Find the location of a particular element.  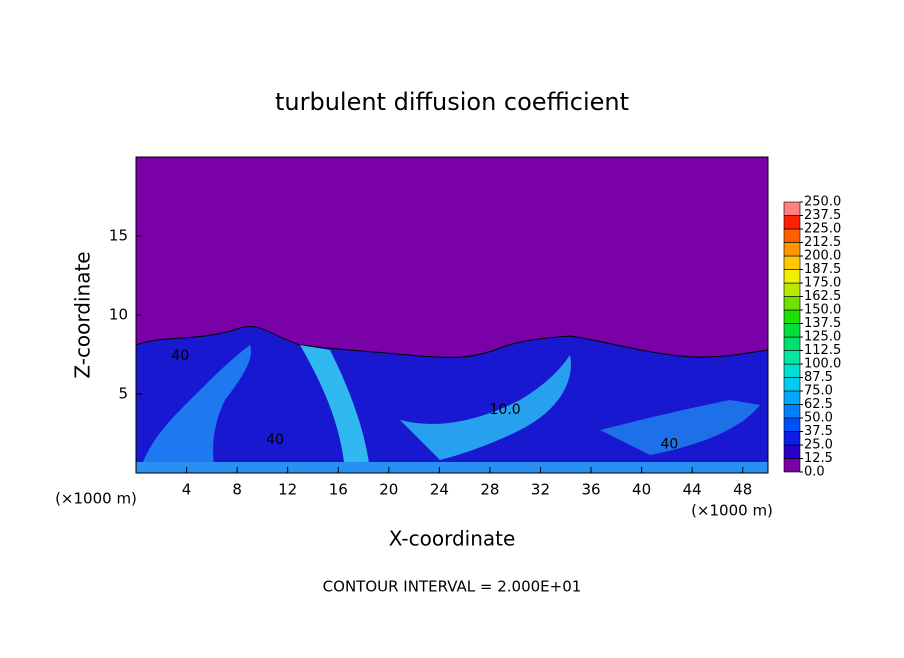

colorbar-label: 37.5 is located at coordinates (818, 431).